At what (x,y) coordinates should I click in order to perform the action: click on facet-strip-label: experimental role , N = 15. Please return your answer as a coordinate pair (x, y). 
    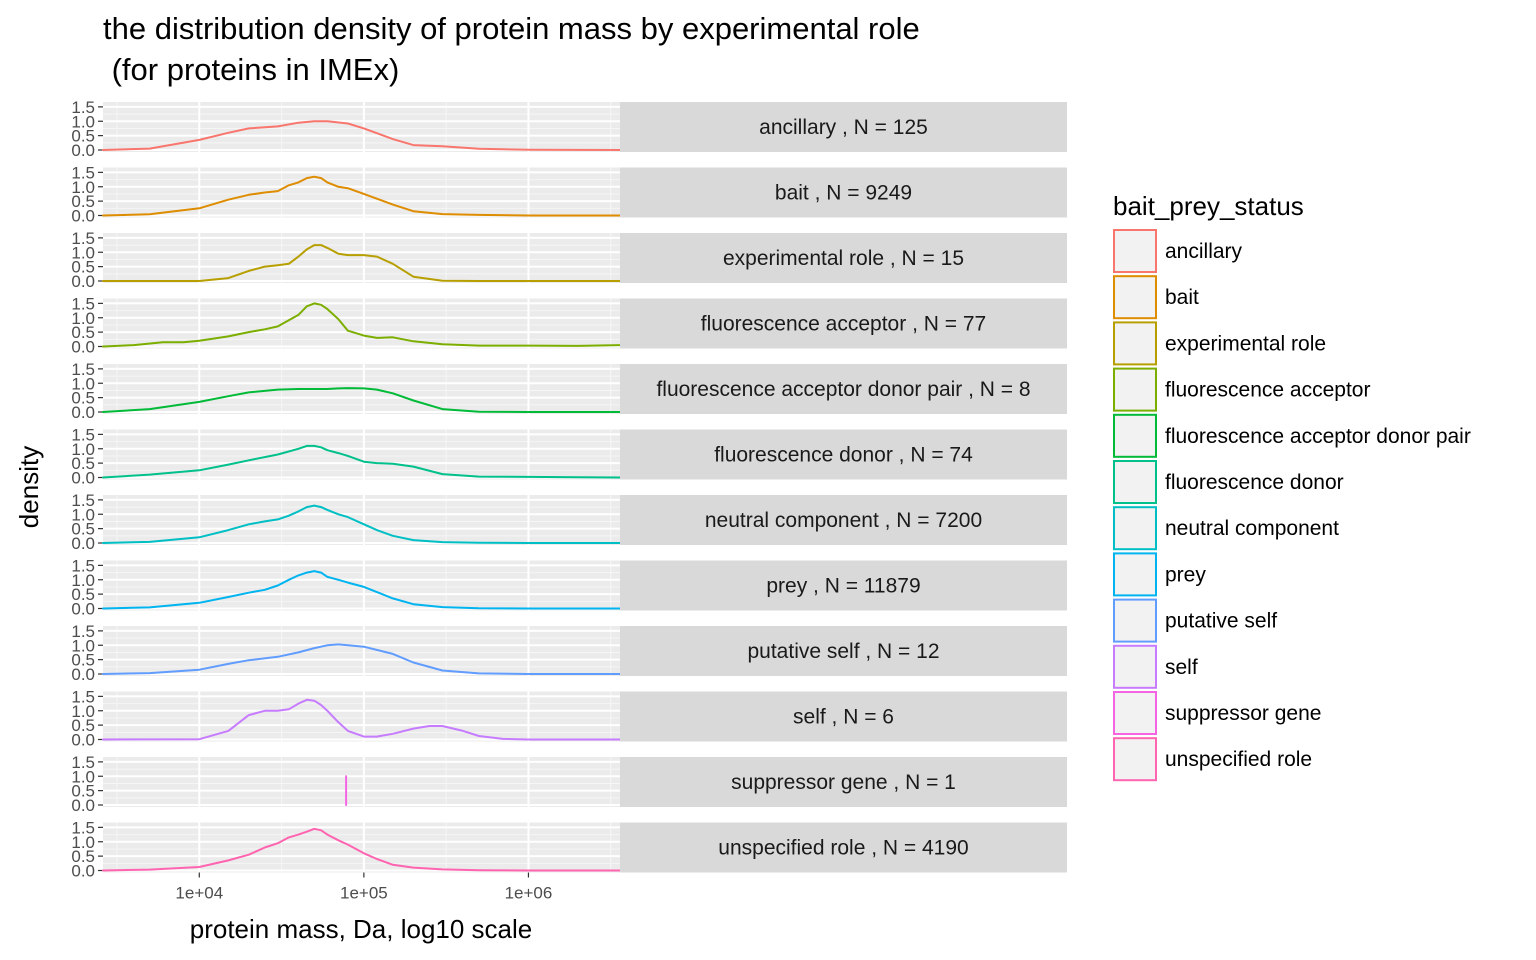
    Looking at the image, I should click on (843, 258).